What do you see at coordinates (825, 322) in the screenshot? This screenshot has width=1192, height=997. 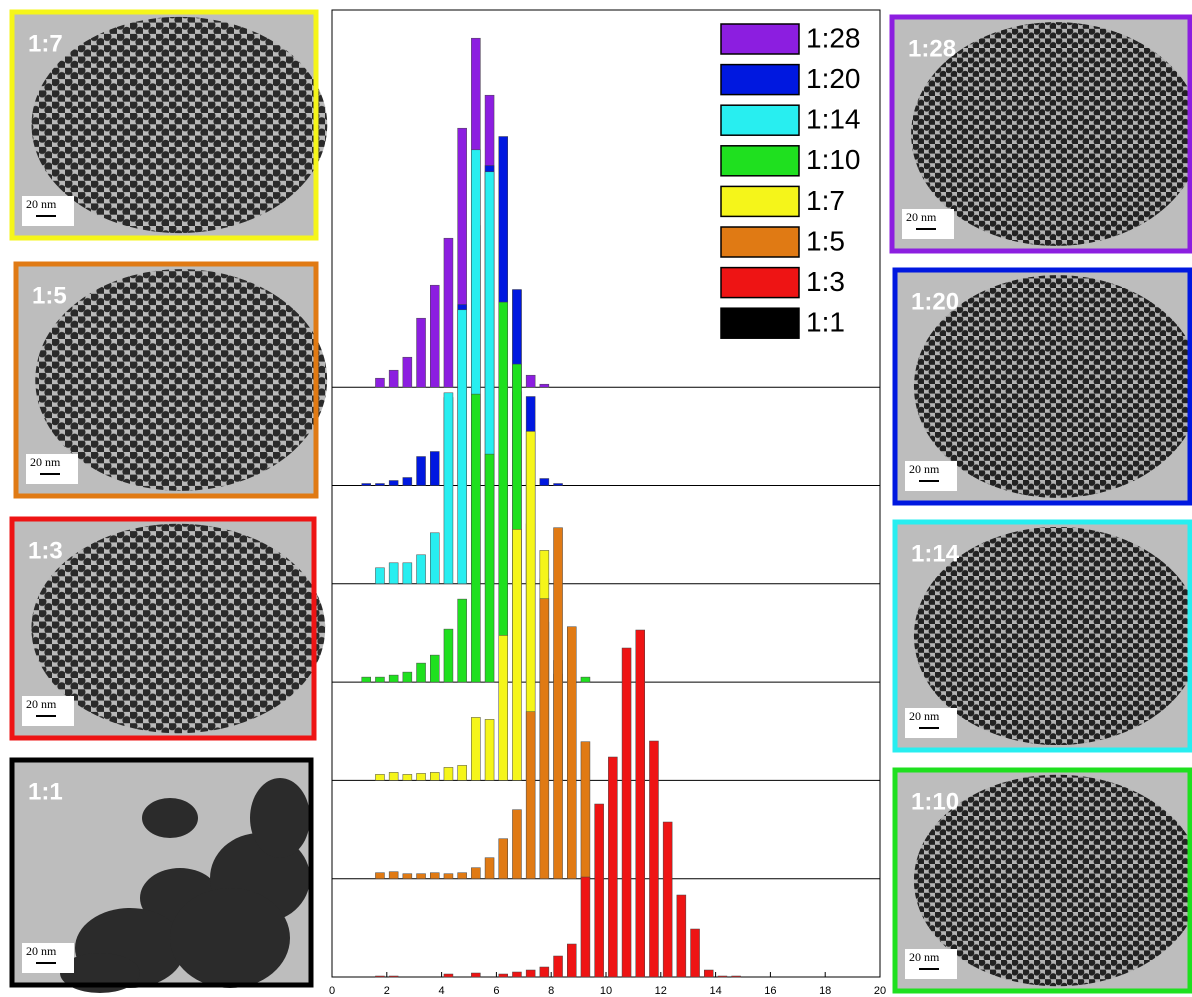 I see `legend-label: 1:1` at bounding box center [825, 322].